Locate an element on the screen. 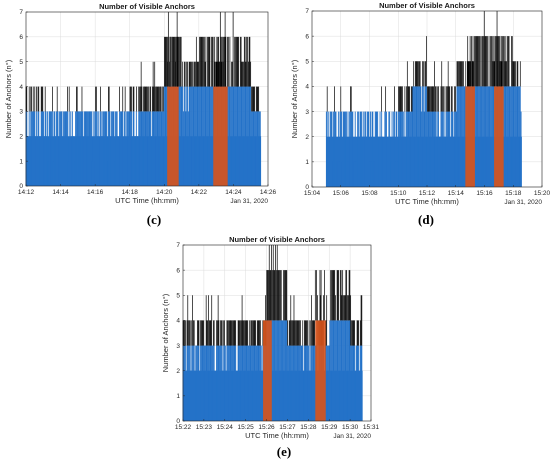  panel-label: (c) is located at coordinates (154, 219).